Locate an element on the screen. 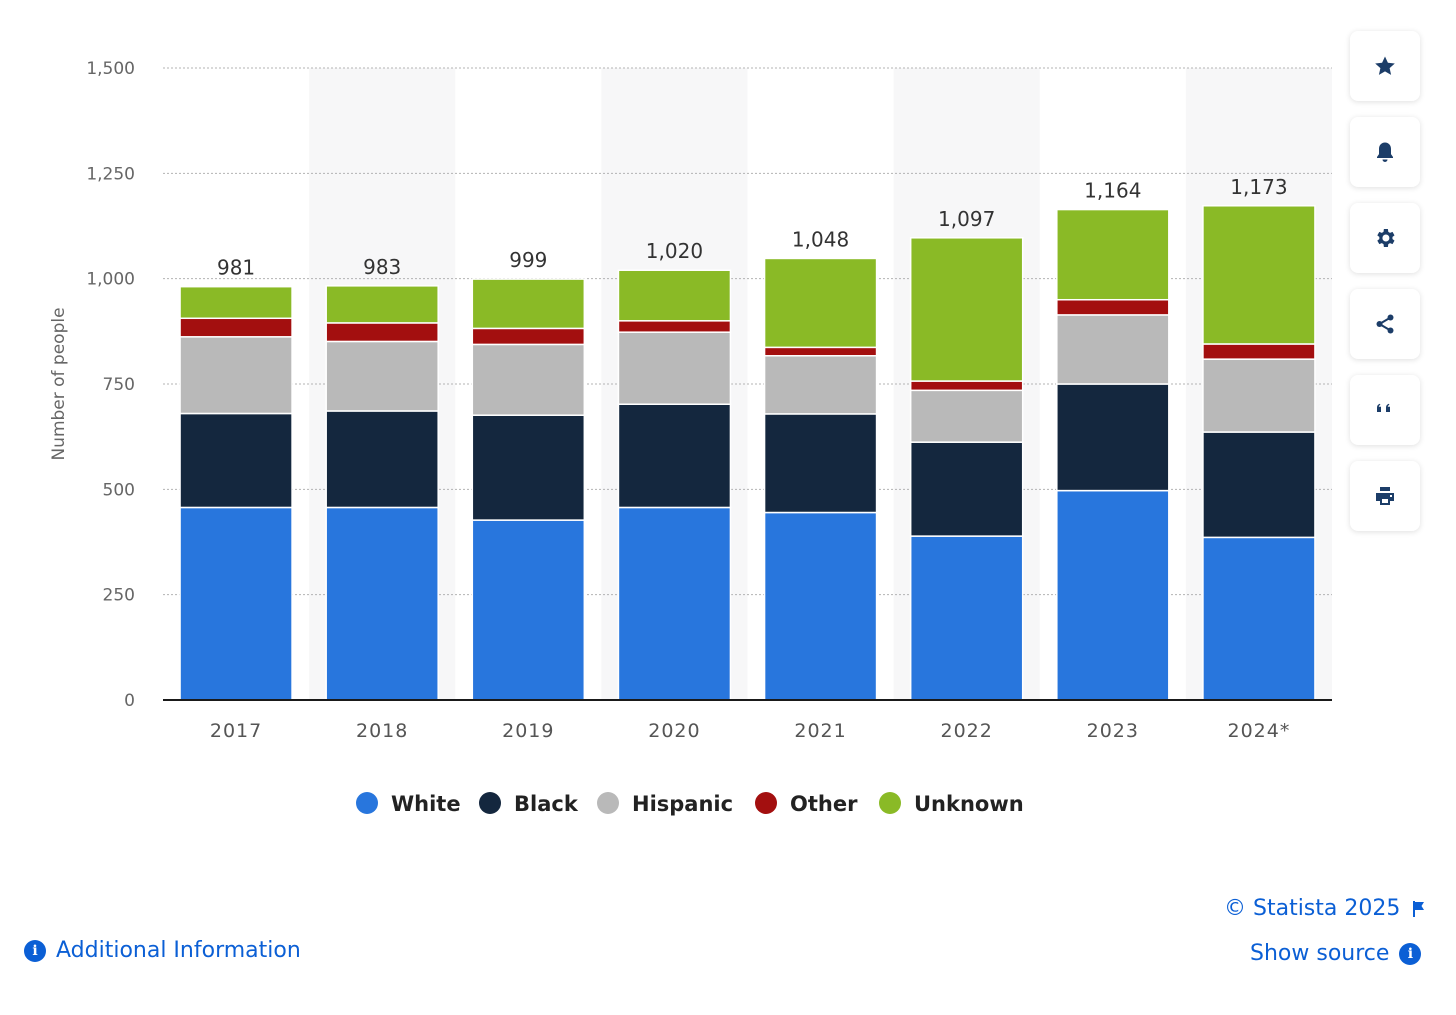 Image resolution: width=1456 pixels, height=1015 pixels. x-tick-label: 2019 is located at coordinates (528, 731).